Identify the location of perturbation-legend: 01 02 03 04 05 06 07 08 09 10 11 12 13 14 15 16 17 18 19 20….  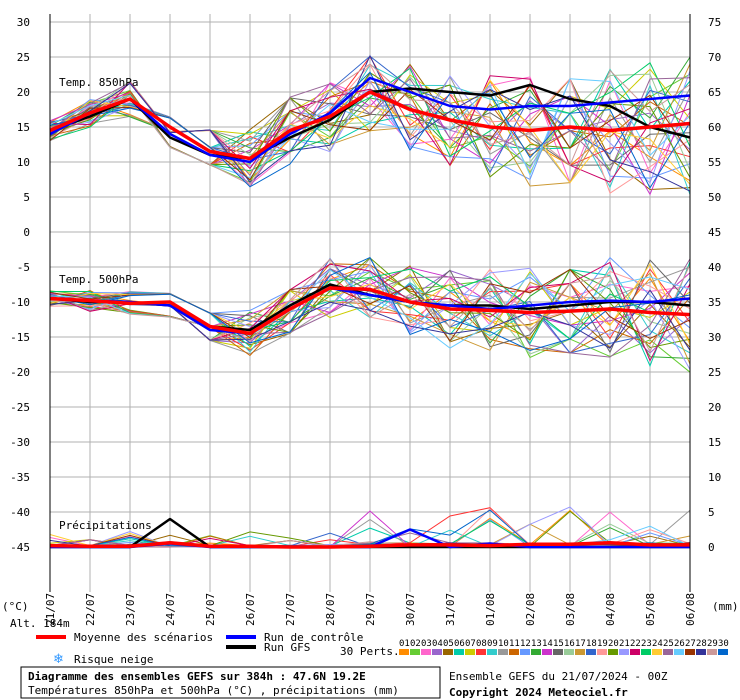
(564, 647).